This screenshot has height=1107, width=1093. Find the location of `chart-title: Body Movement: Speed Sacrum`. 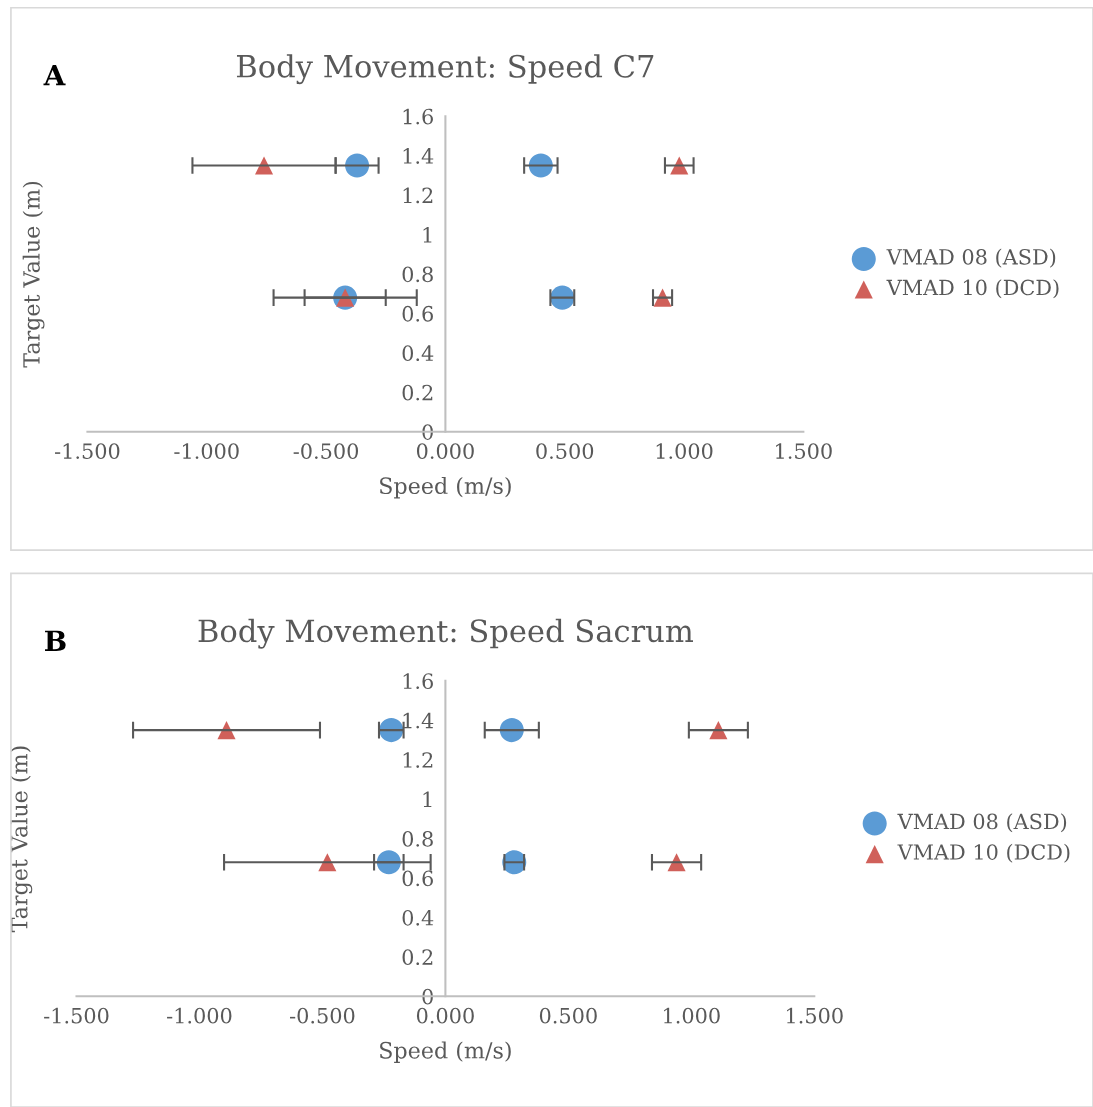

chart-title: Body Movement: Speed Sacrum is located at coordinates (445, 633).